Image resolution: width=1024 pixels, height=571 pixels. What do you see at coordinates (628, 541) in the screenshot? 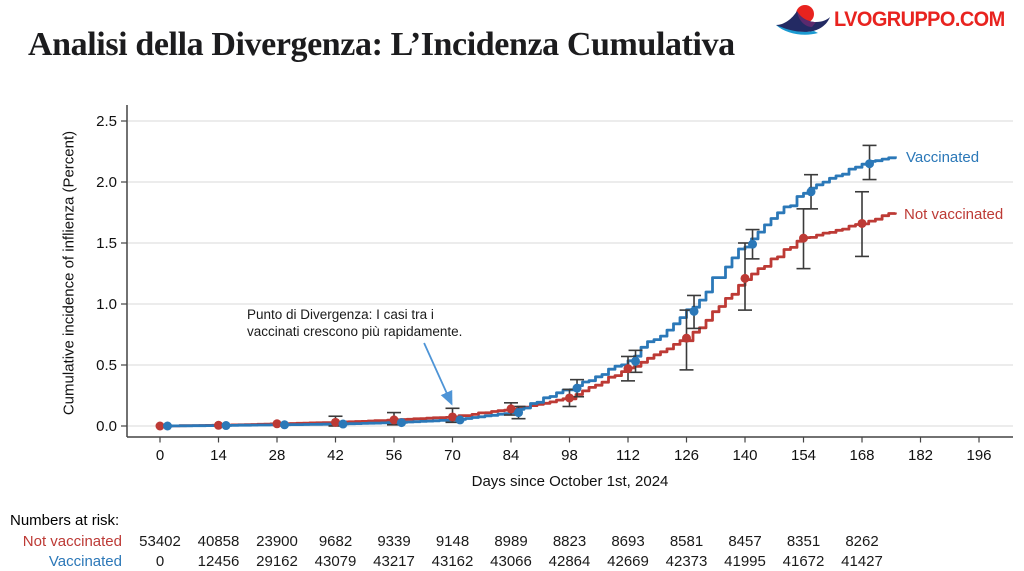
I see `risk-value: 8693` at bounding box center [628, 541].